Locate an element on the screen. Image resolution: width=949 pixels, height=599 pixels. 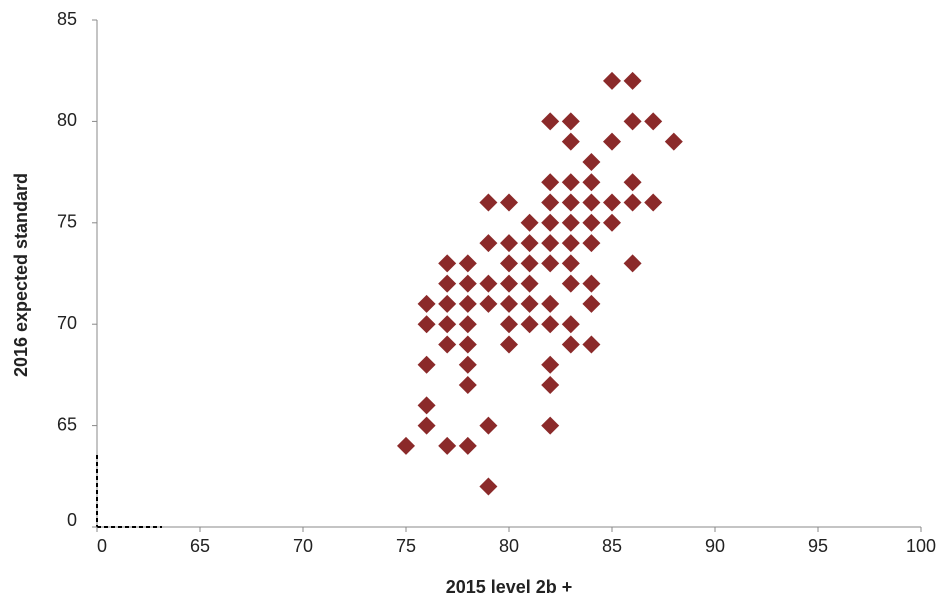
x-tick-label: 75 is located at coordinates (406, 546).